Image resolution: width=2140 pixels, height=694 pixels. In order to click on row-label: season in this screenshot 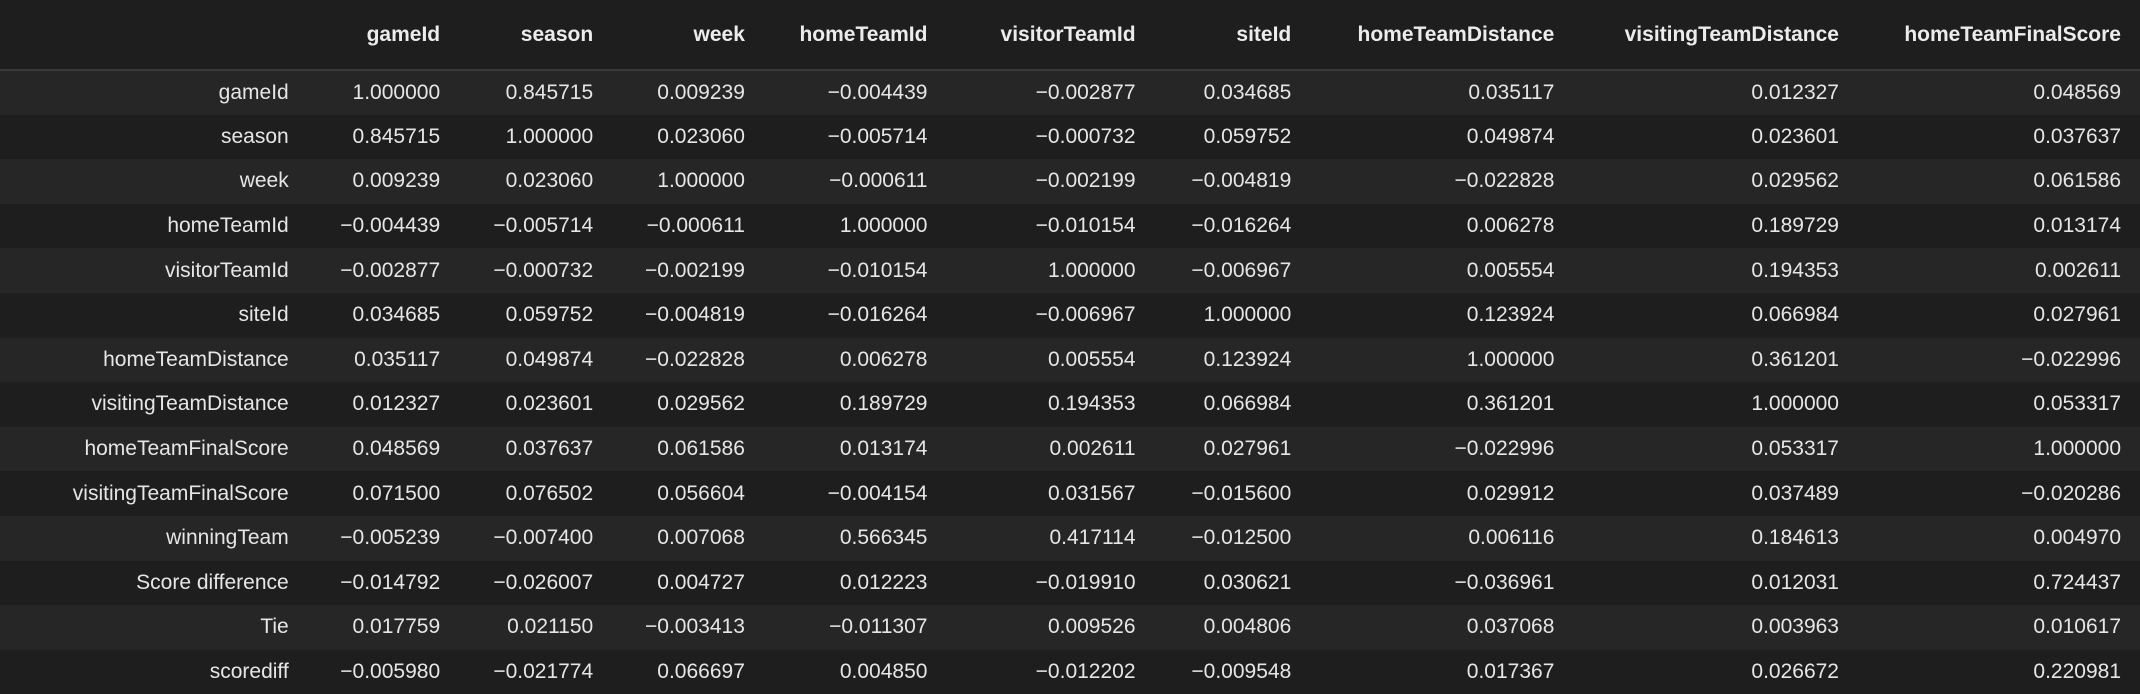, I will do `click(255, 136)`.